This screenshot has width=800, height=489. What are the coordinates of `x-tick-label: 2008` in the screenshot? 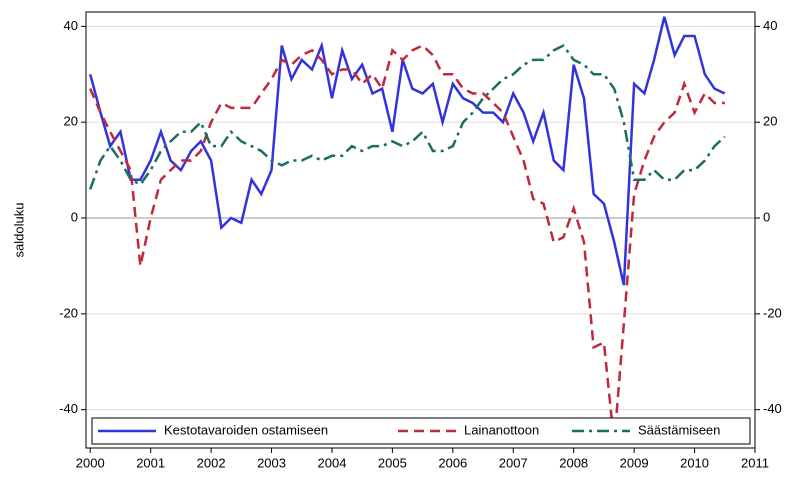 It's located at (573, 462).